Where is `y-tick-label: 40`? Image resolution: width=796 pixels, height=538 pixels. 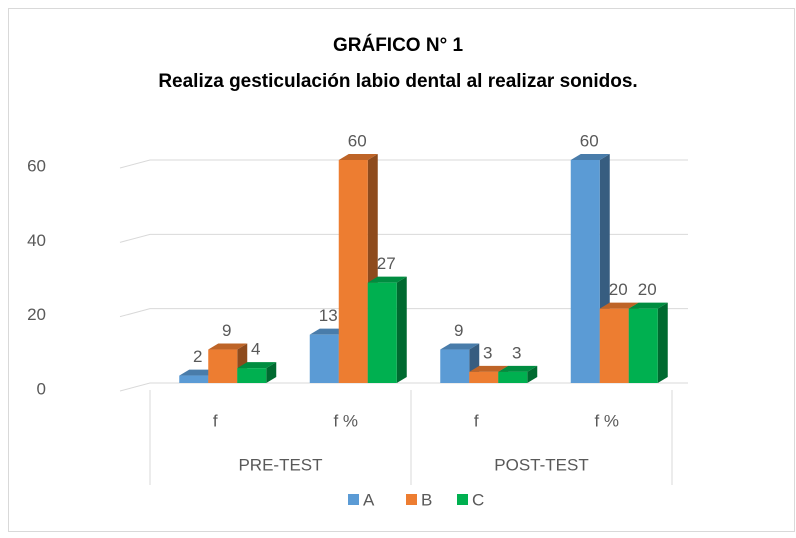 y-tick-label: 40 is located at coordinates (36, 240).